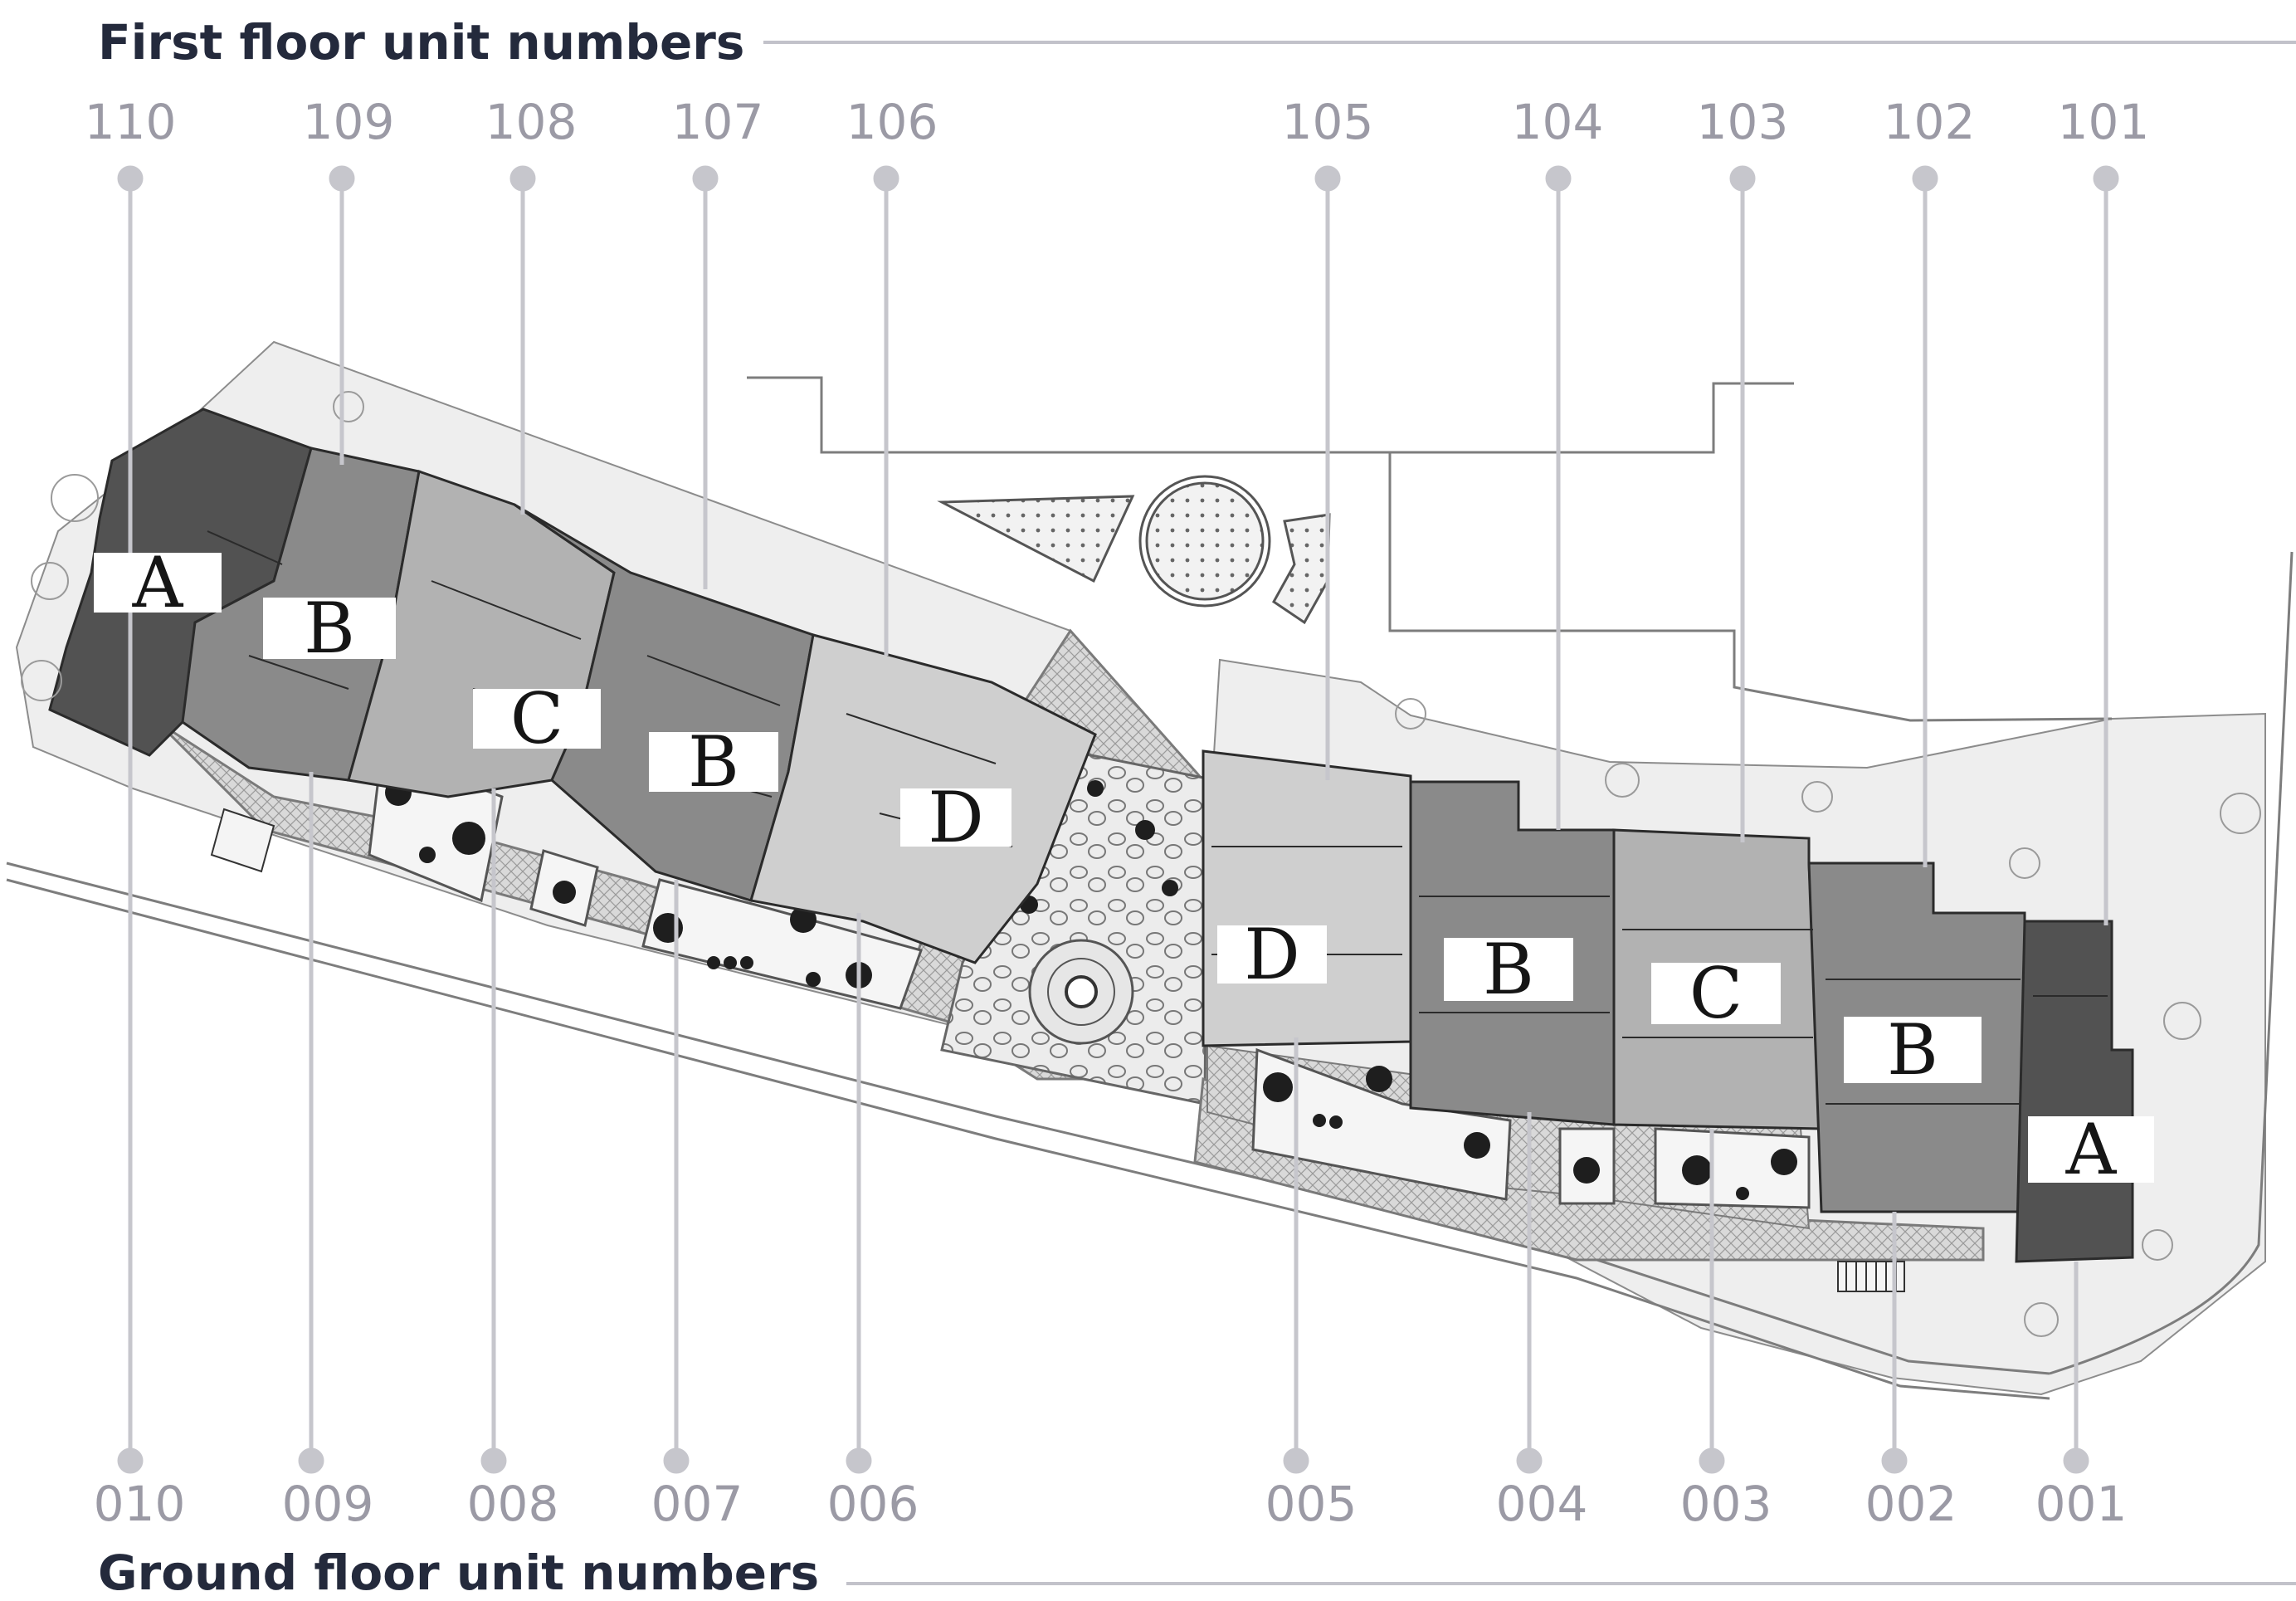 This screenshot has height=1601, width=2296. Describe the element at coordinates (1571, 1583) in the screenshot. I see `ground-floor-heading-rule` at that location.